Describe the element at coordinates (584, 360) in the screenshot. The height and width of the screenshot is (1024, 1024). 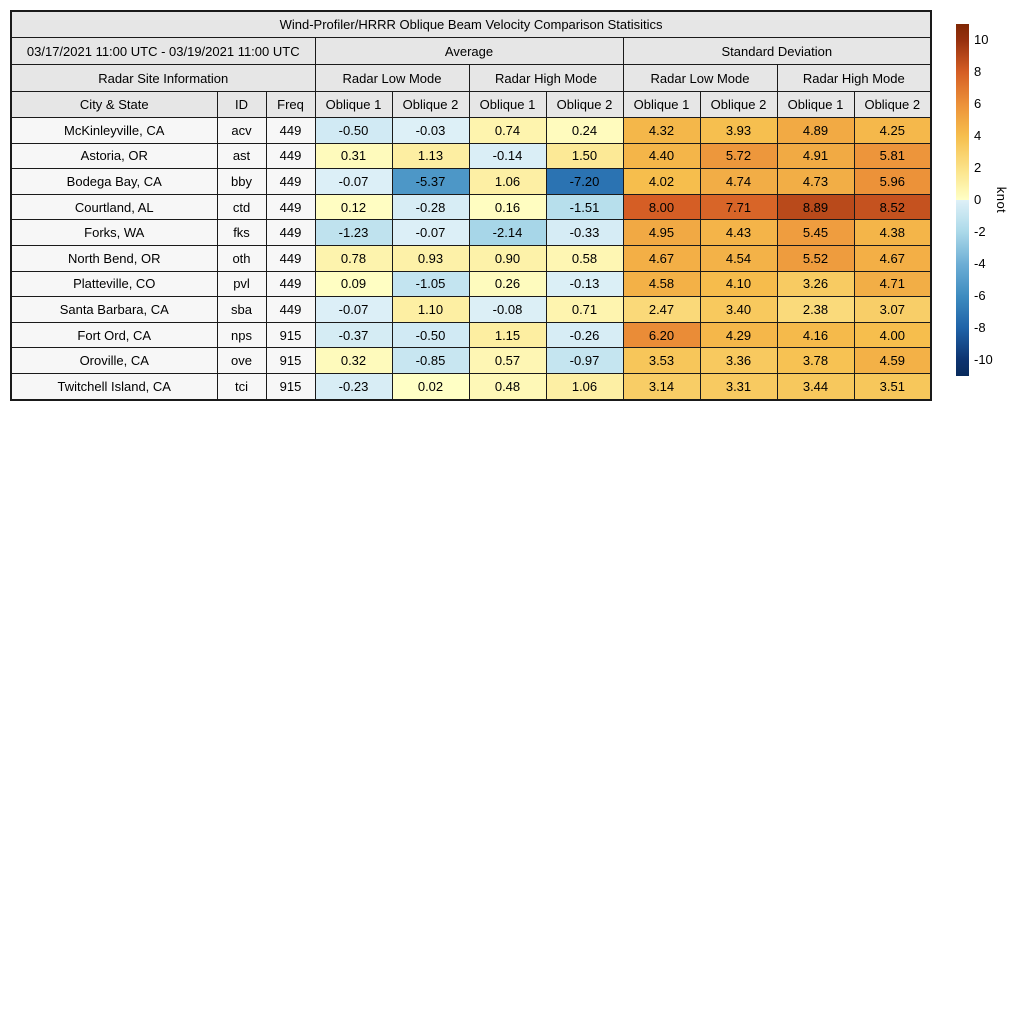
I see `value-cell: -0.97` at that location.